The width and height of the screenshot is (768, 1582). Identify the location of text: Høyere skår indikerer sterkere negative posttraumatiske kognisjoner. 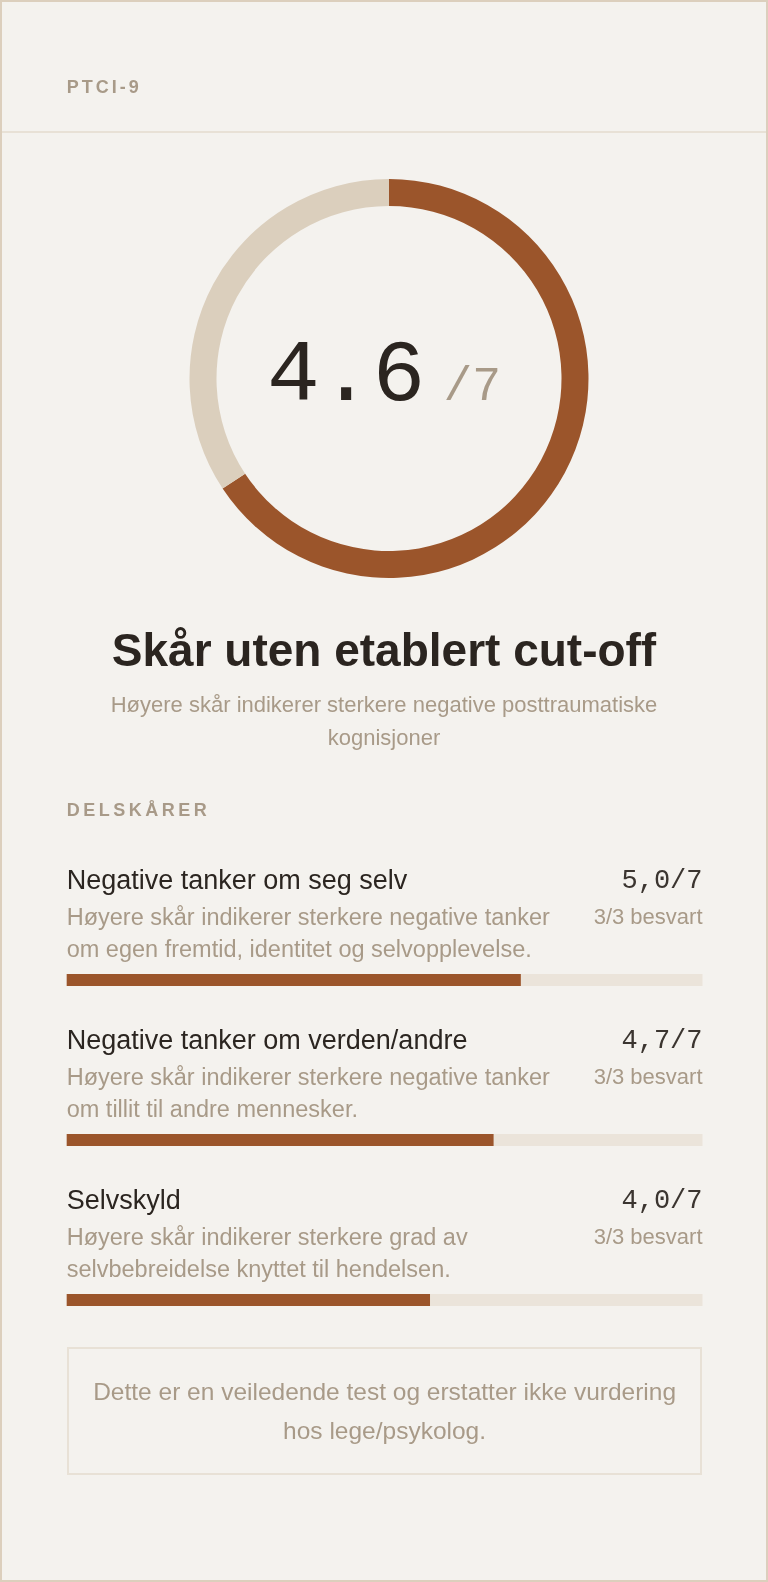
(384, 721).